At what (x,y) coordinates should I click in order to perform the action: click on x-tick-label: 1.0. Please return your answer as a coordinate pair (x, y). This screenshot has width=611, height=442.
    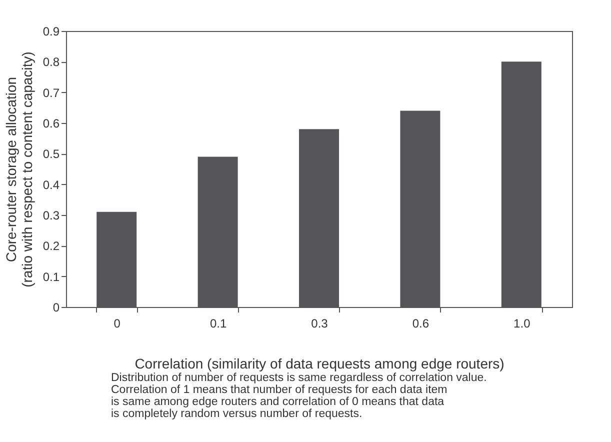
    Looking at the image, I should click on (522, 323).